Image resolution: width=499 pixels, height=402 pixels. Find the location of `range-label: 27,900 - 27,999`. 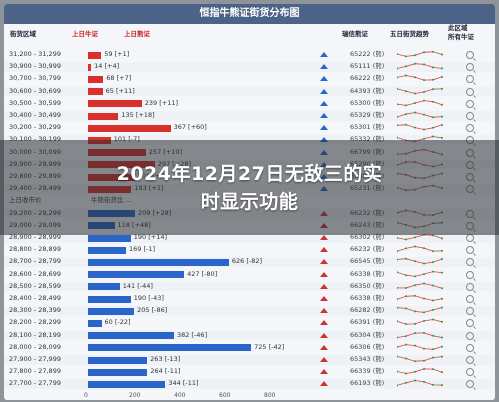

range-label: 27,900 - 27,999 is located at coordinates (35, 359).